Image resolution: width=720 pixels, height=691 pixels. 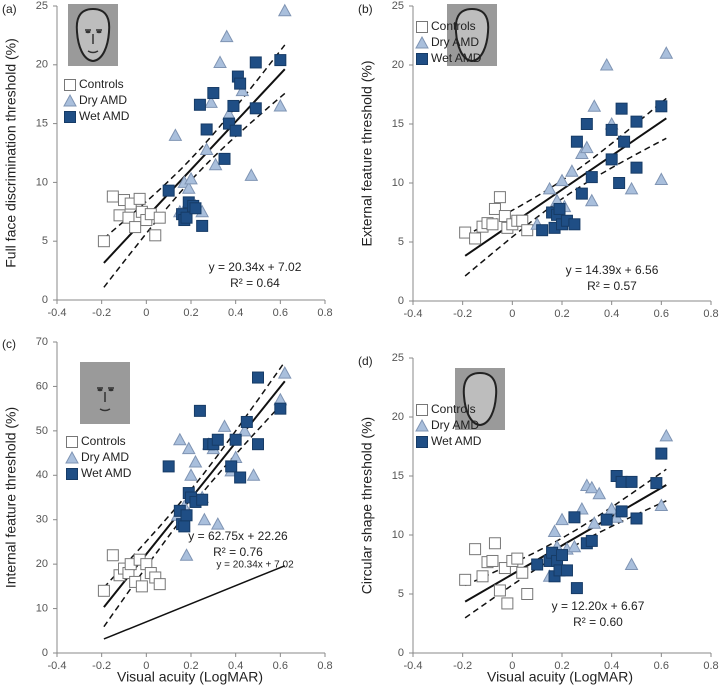 I want to click on y-tick-label: 5, so click(x=45, y=241).